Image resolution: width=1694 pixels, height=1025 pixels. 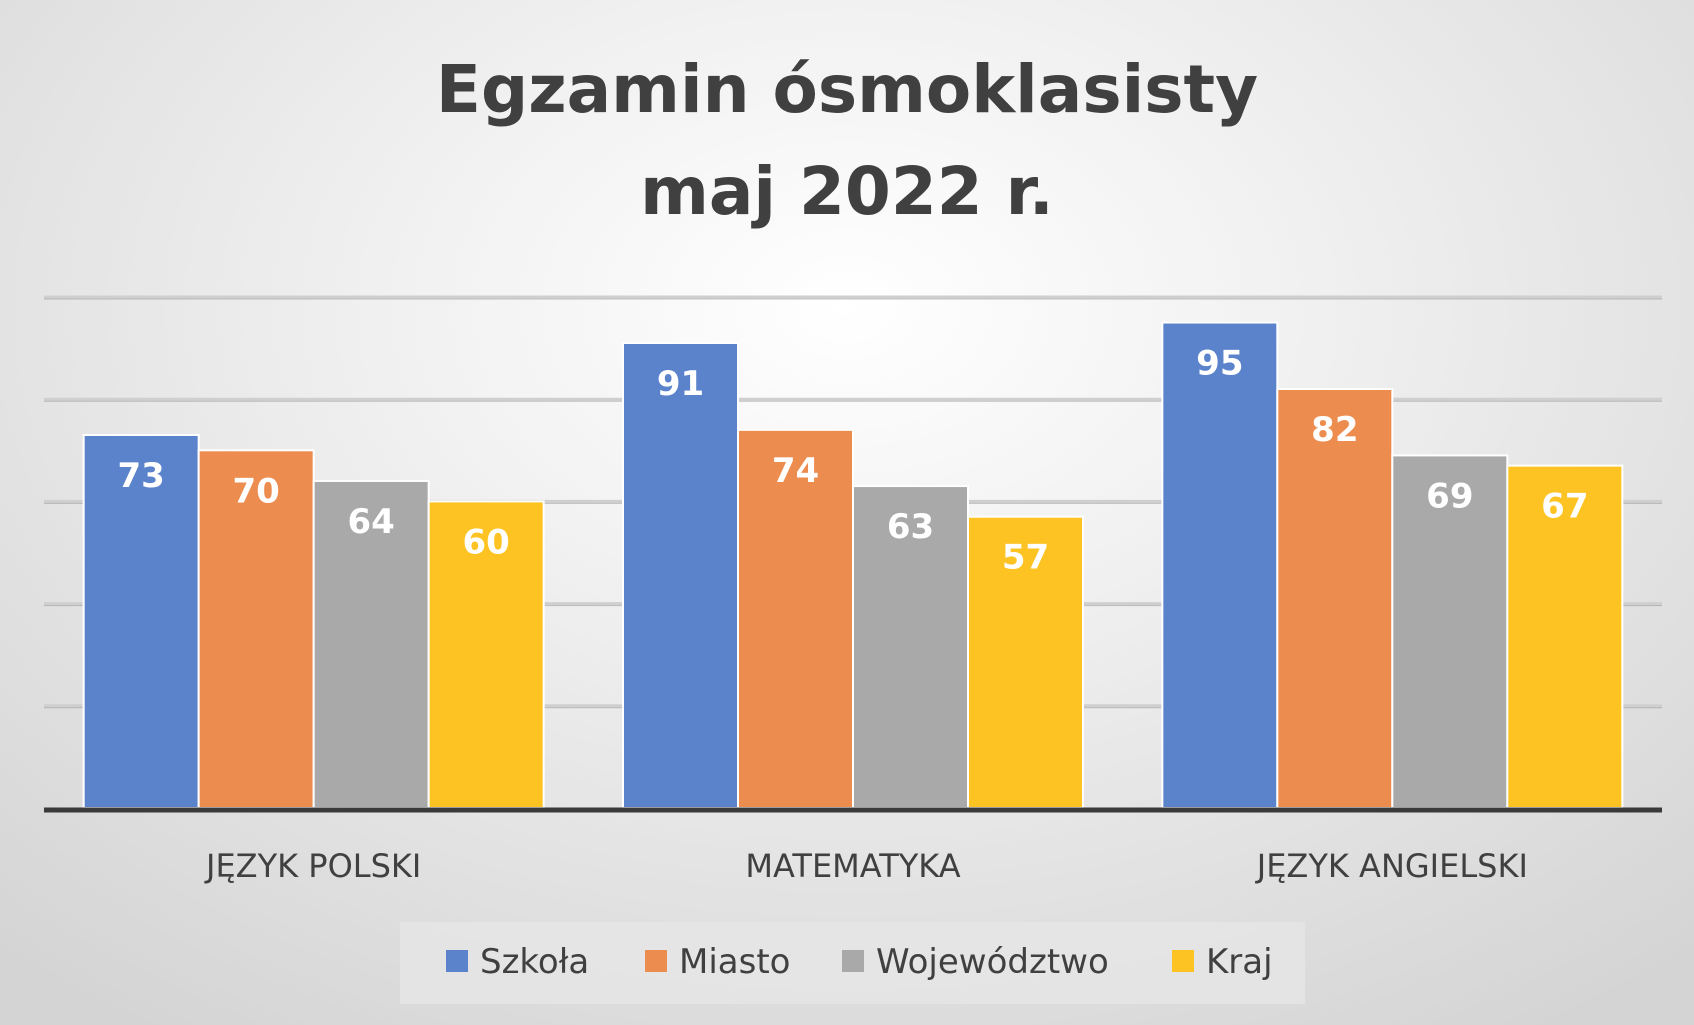 I want to click on data-label: 64, so click(x=371, y=522).